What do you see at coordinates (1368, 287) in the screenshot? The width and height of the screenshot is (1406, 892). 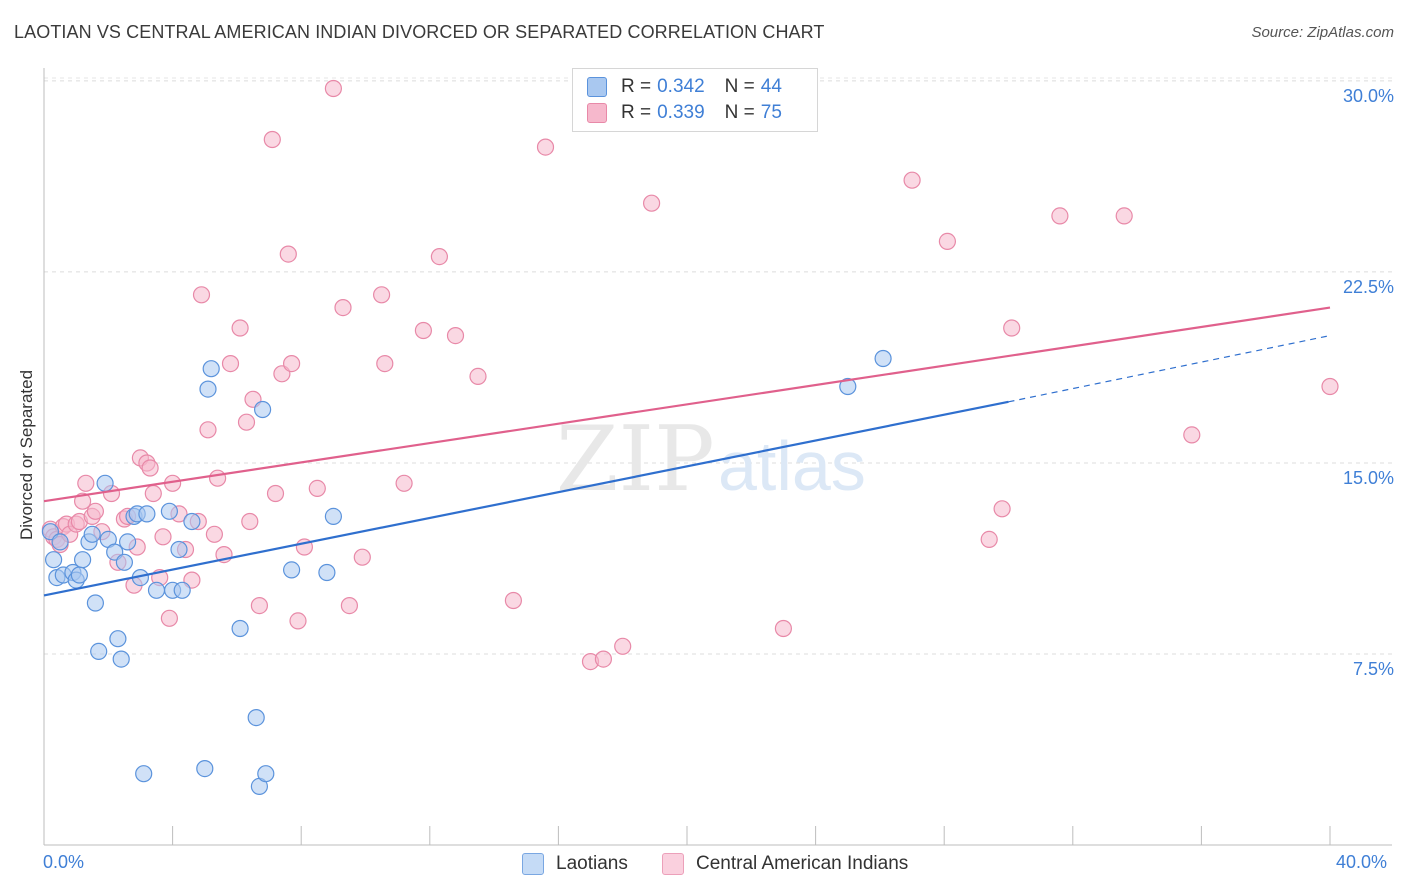 I see `y-tick-22-5: 22.5%` at bounding box center [1368, 287].